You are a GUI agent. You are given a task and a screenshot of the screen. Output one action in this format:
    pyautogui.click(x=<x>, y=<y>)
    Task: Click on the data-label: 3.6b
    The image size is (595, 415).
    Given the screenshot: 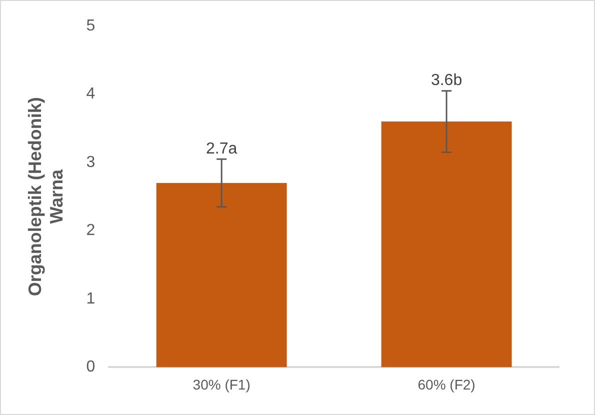 What is the action you would take?
    pyautogui.click(x=446, y=81)
    